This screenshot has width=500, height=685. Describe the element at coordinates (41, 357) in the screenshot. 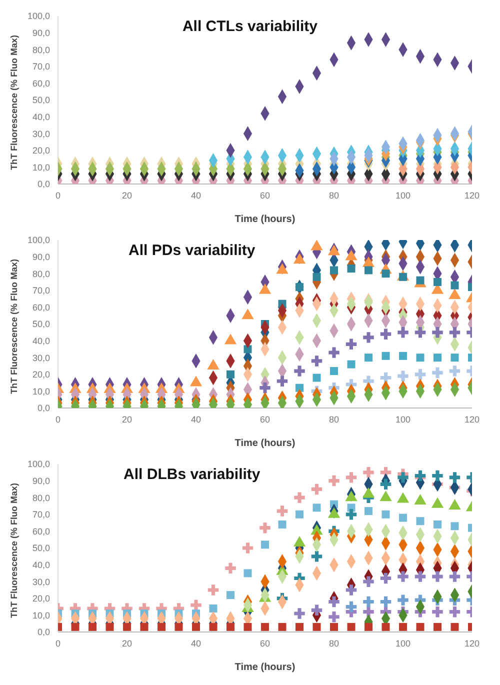

I see `y-tick-label: 30,0` at that location.